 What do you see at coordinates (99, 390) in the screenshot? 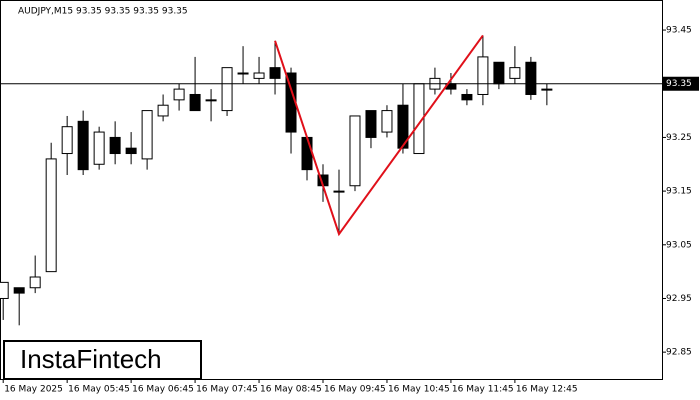
I see `x-tick-label: 16 May 05:45` at bounding box center [99, 390].